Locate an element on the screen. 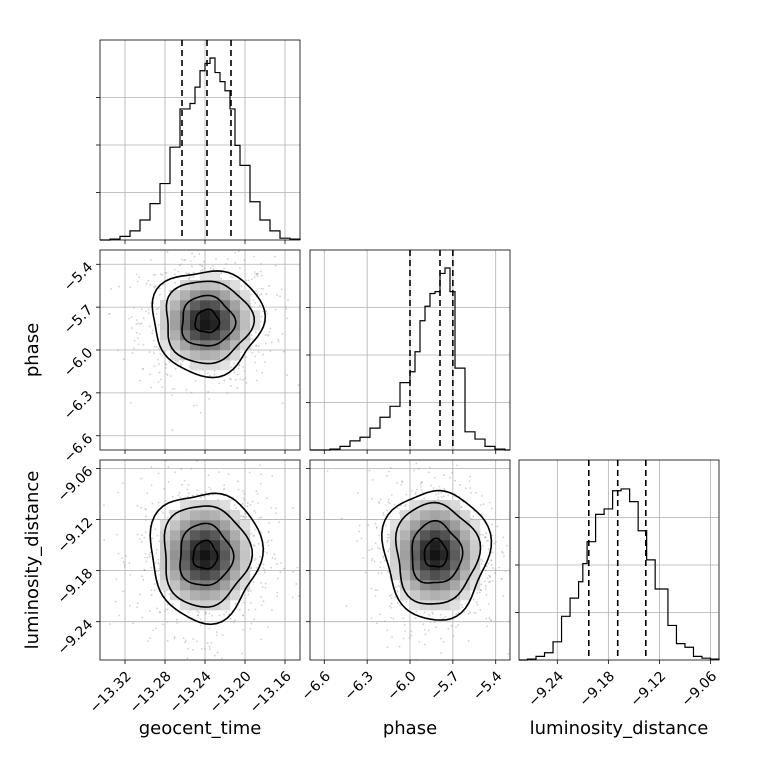 The height and width of the screenshot is (760, 760). x-tick-label: −9.24 is located at coordinates (546, 689).